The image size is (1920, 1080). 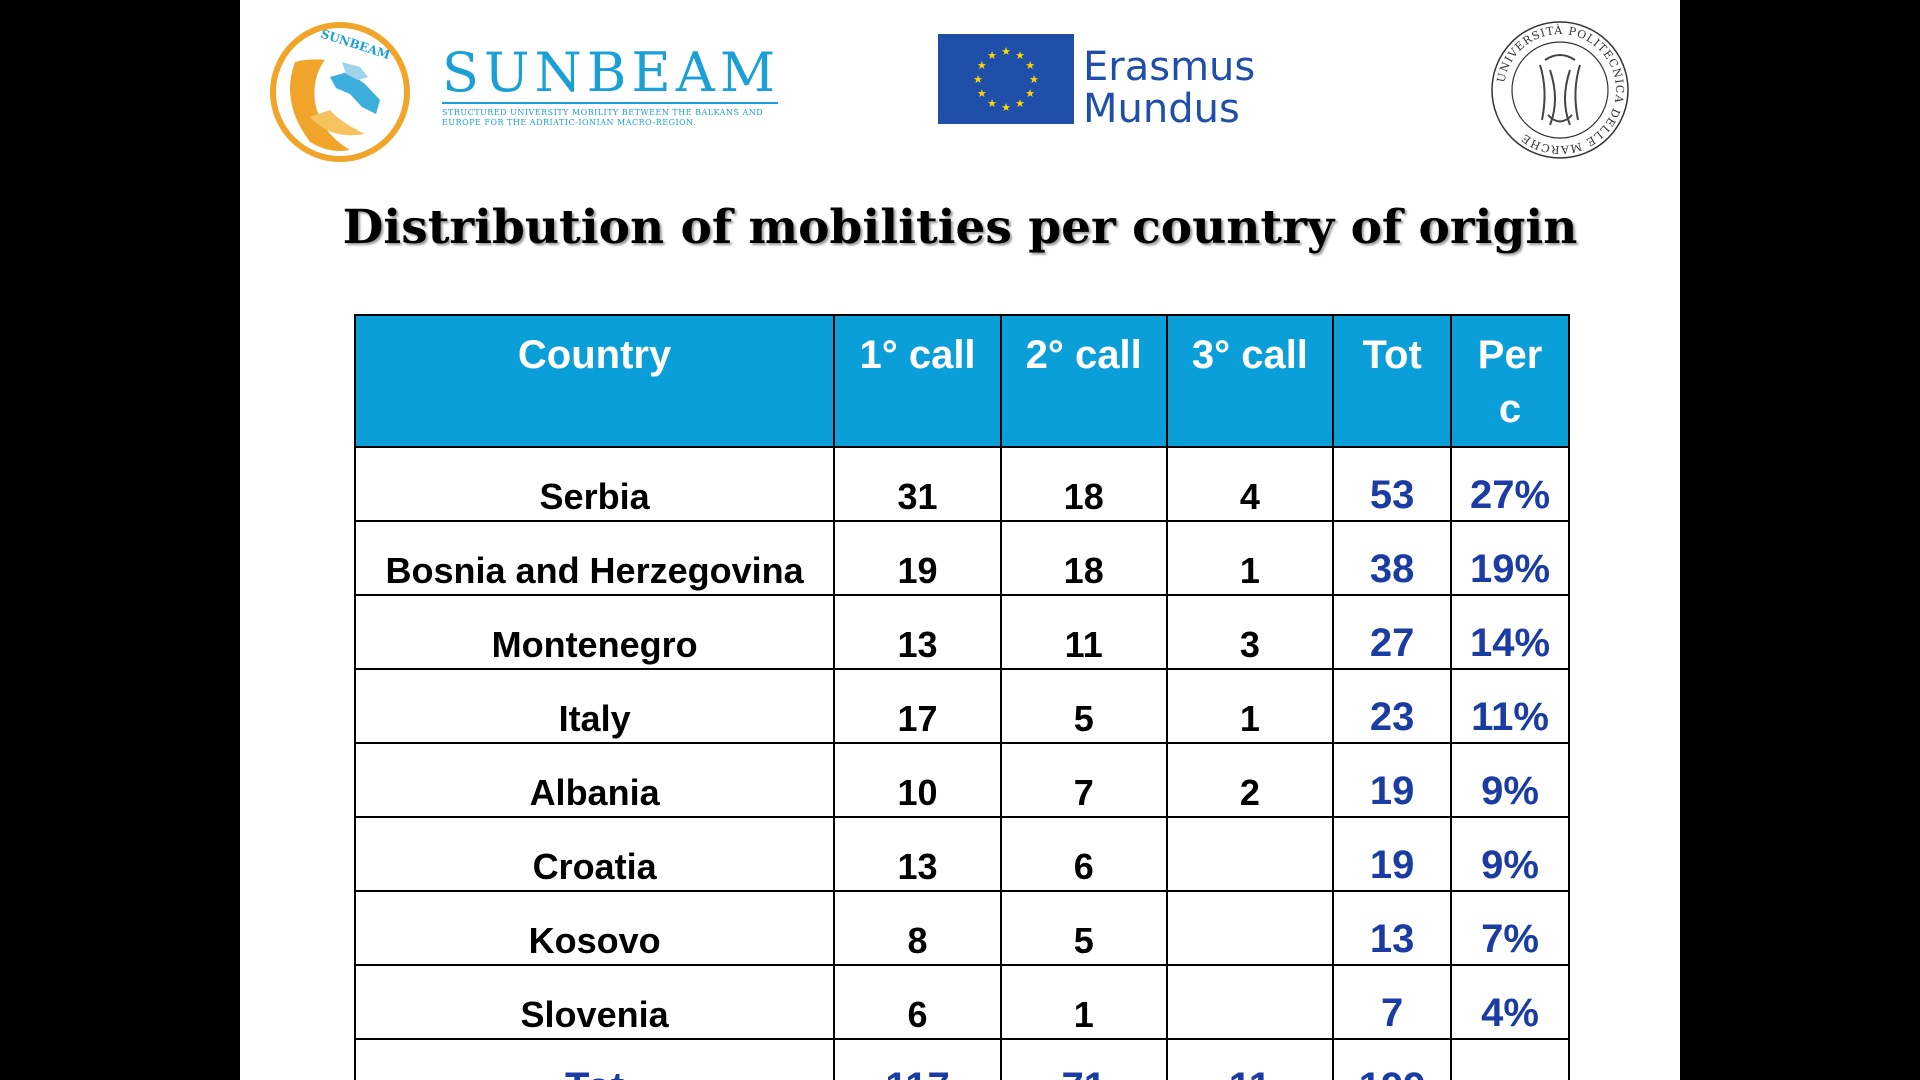 I want to click on cell-call1: 8, so click(x=917, y=928).